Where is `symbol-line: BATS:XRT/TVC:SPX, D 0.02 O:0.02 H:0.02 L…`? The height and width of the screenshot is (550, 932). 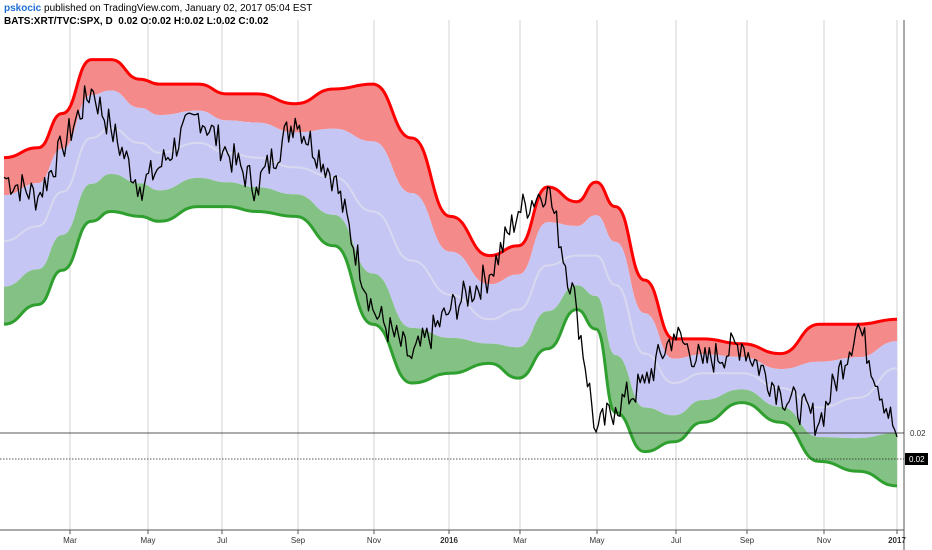 symbol-line: BATS:XRT/TVC:SPX, D 0.02 O:0.02 H:0.02 L… is located at coordinates (158, 21).